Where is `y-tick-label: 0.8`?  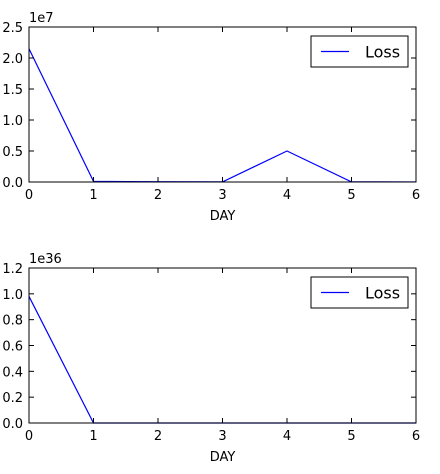
y-tick-label: 0.8 is located at coordinates (12, 321).